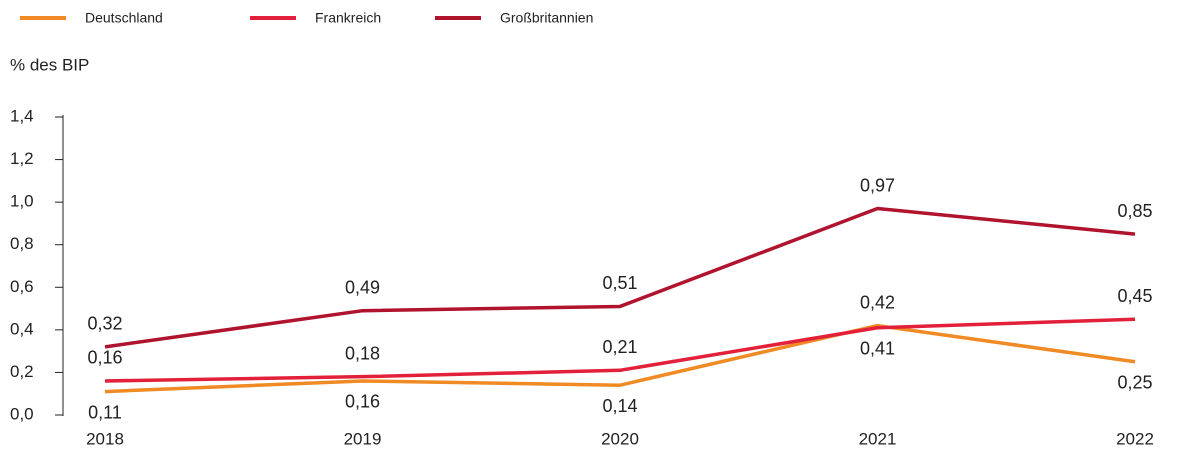 This screenshot has width=1184, height=451. What do you see at coordinates (877, 185) in the screenshot?
I see `data-label: 0,97` at bounding box center [877, 185].